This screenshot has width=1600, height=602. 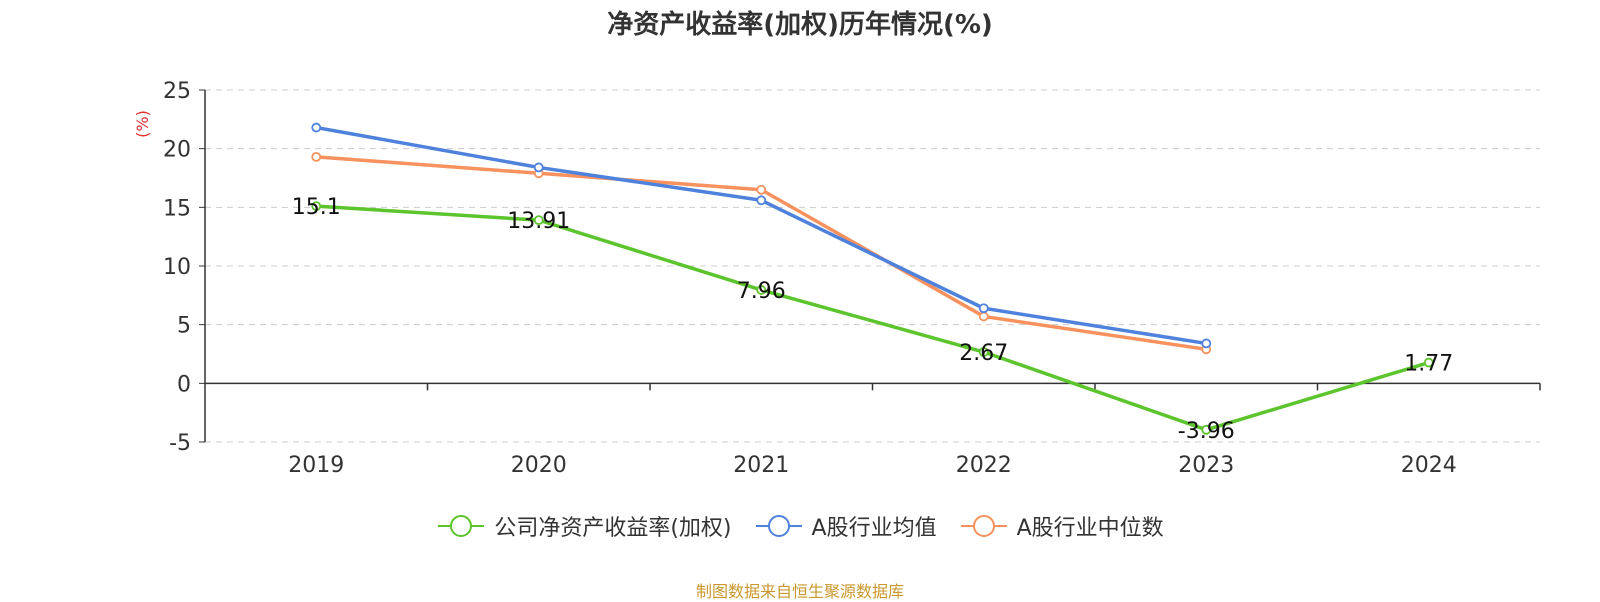 I want to click on x-tick-label: 2020, so click(x=539, y=465).